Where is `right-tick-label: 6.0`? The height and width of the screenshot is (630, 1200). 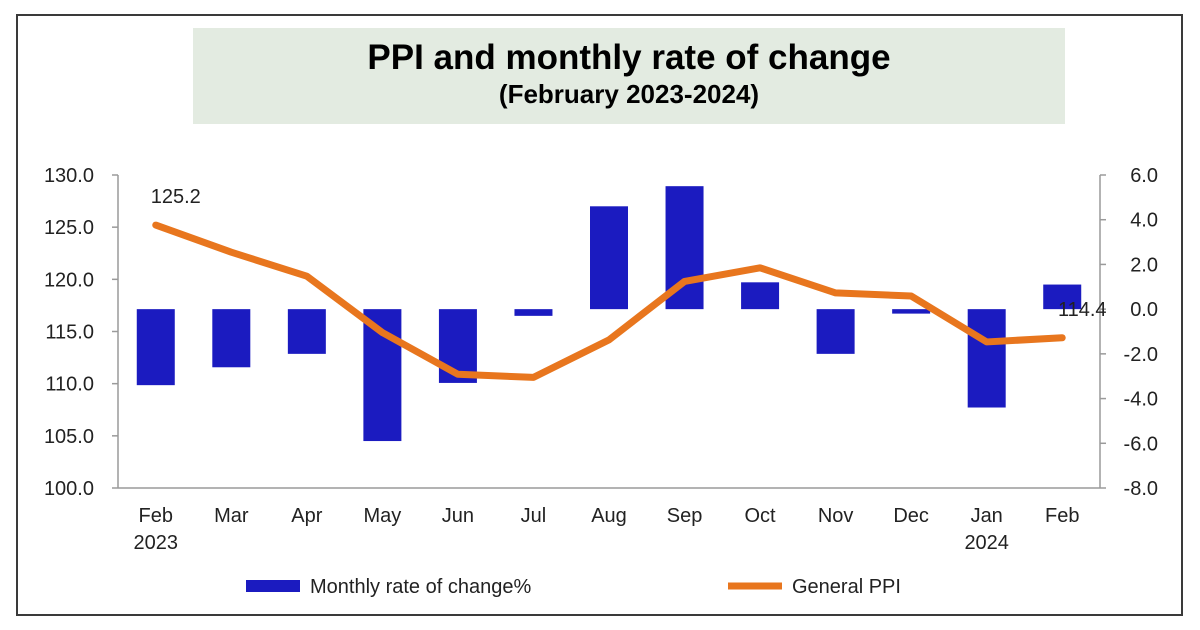 right-tick-label: 6.0 is located at coordinates (1144, 176).